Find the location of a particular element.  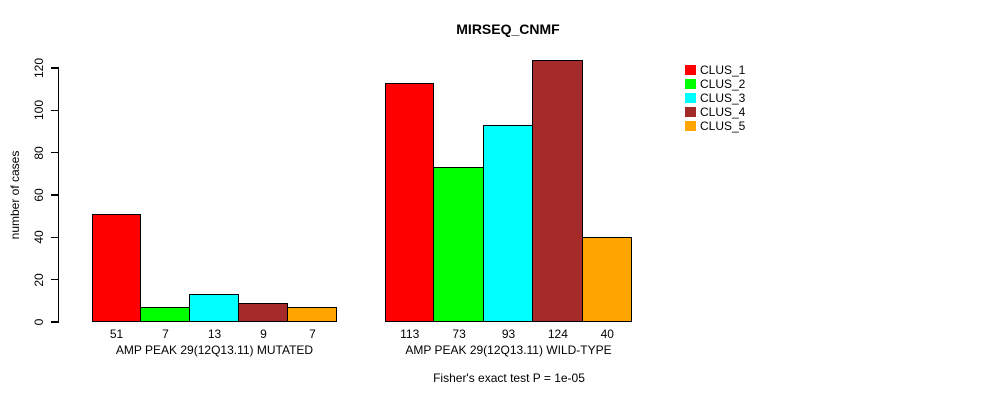

legend-label: CLUS_3 is located at coordinates (723, 97).